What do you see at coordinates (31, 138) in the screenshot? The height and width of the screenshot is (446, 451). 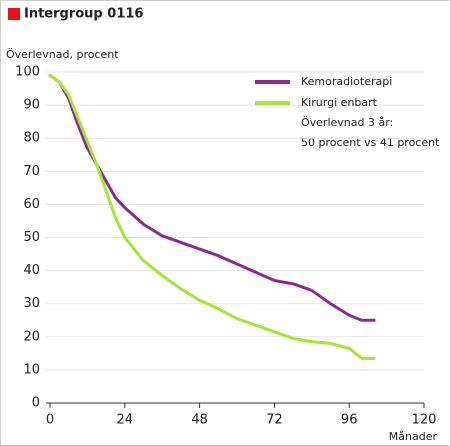 I see `y-tick-label: 80` at bounding box center [31, 138].